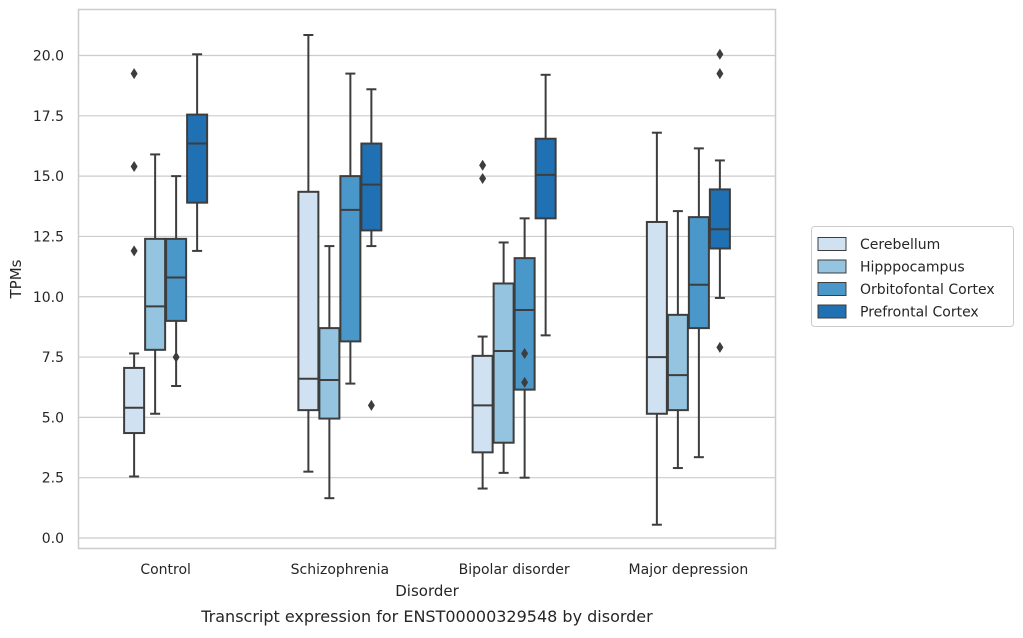 The image size is (1023, 638). Describe the element at coordinates (514, 570) in the screenshot. I see `x-tick-label: Bipolar disorder` at that location.